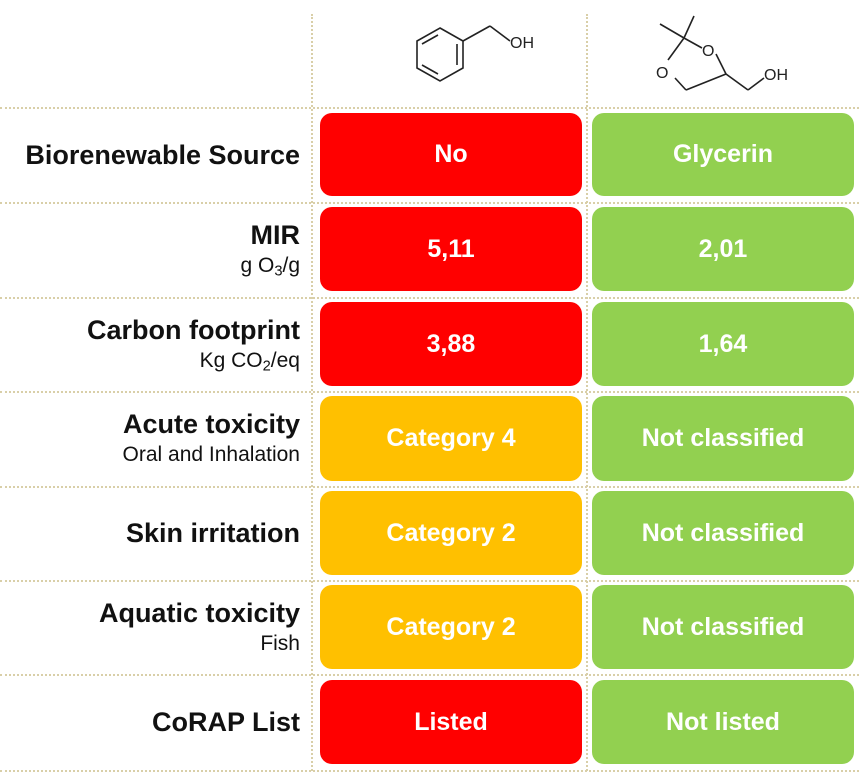 This screenshot has width=859, height=777. Describe the element at coordinates (451, 722) in the screenshot. I see `benzyl-alcohol-corap-value: Listed` at that location.